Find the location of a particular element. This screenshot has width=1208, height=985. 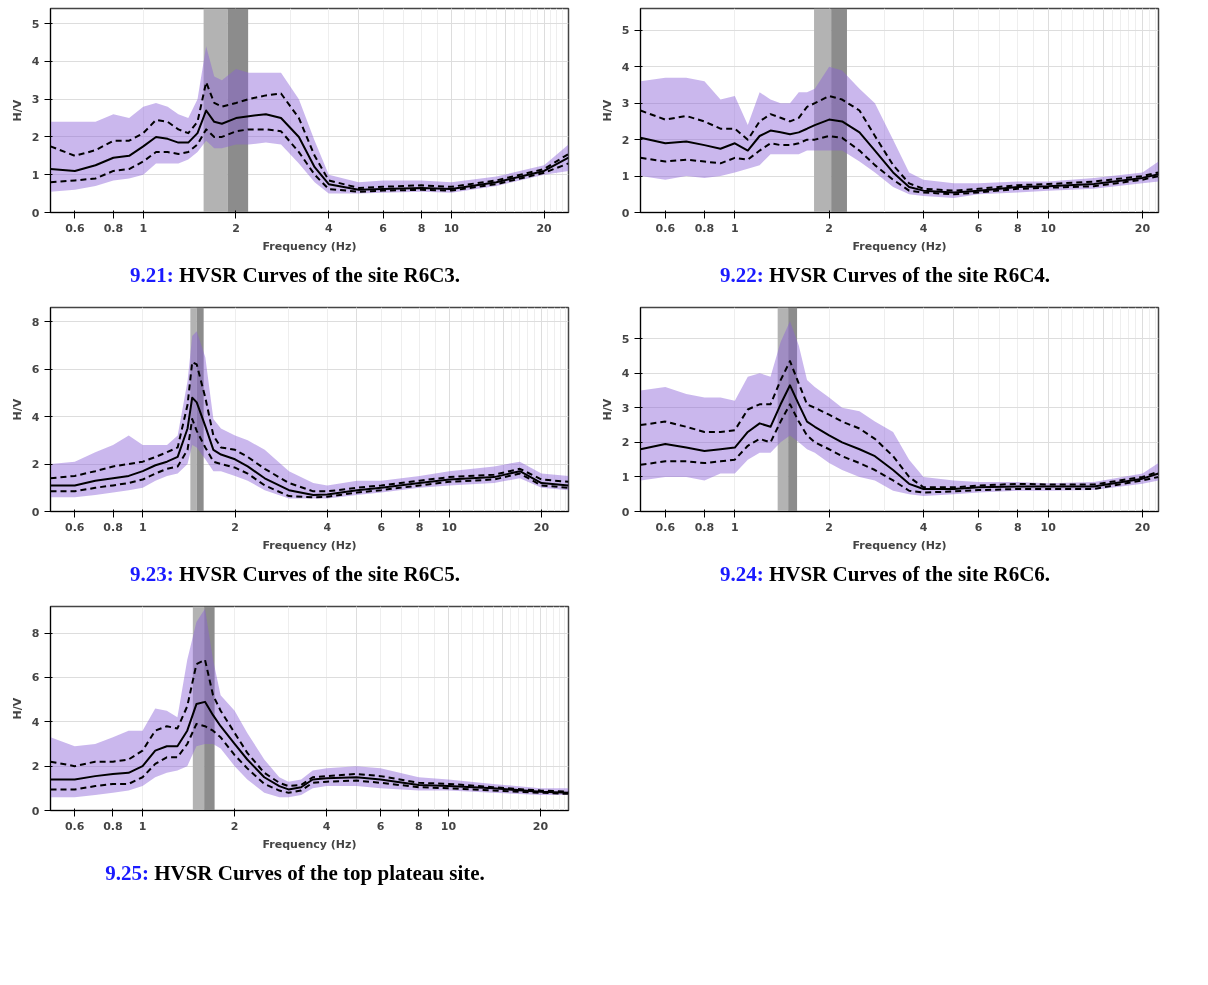

text: 9.25: HVSR Curves of the top plateau site. is located at coordinates (295, 873).